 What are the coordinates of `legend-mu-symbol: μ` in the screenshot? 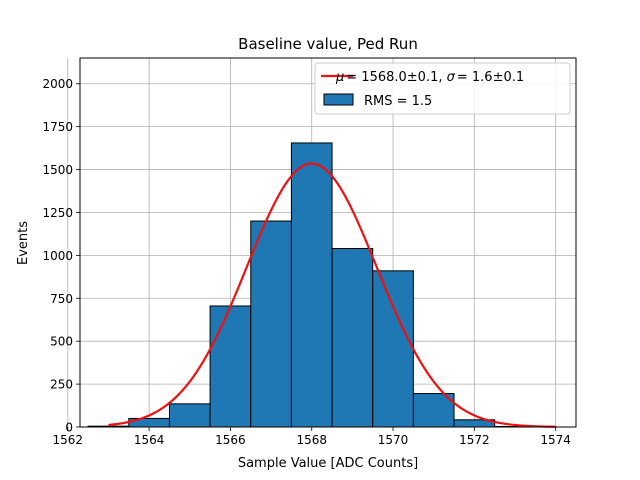 It's located at (339, 77).